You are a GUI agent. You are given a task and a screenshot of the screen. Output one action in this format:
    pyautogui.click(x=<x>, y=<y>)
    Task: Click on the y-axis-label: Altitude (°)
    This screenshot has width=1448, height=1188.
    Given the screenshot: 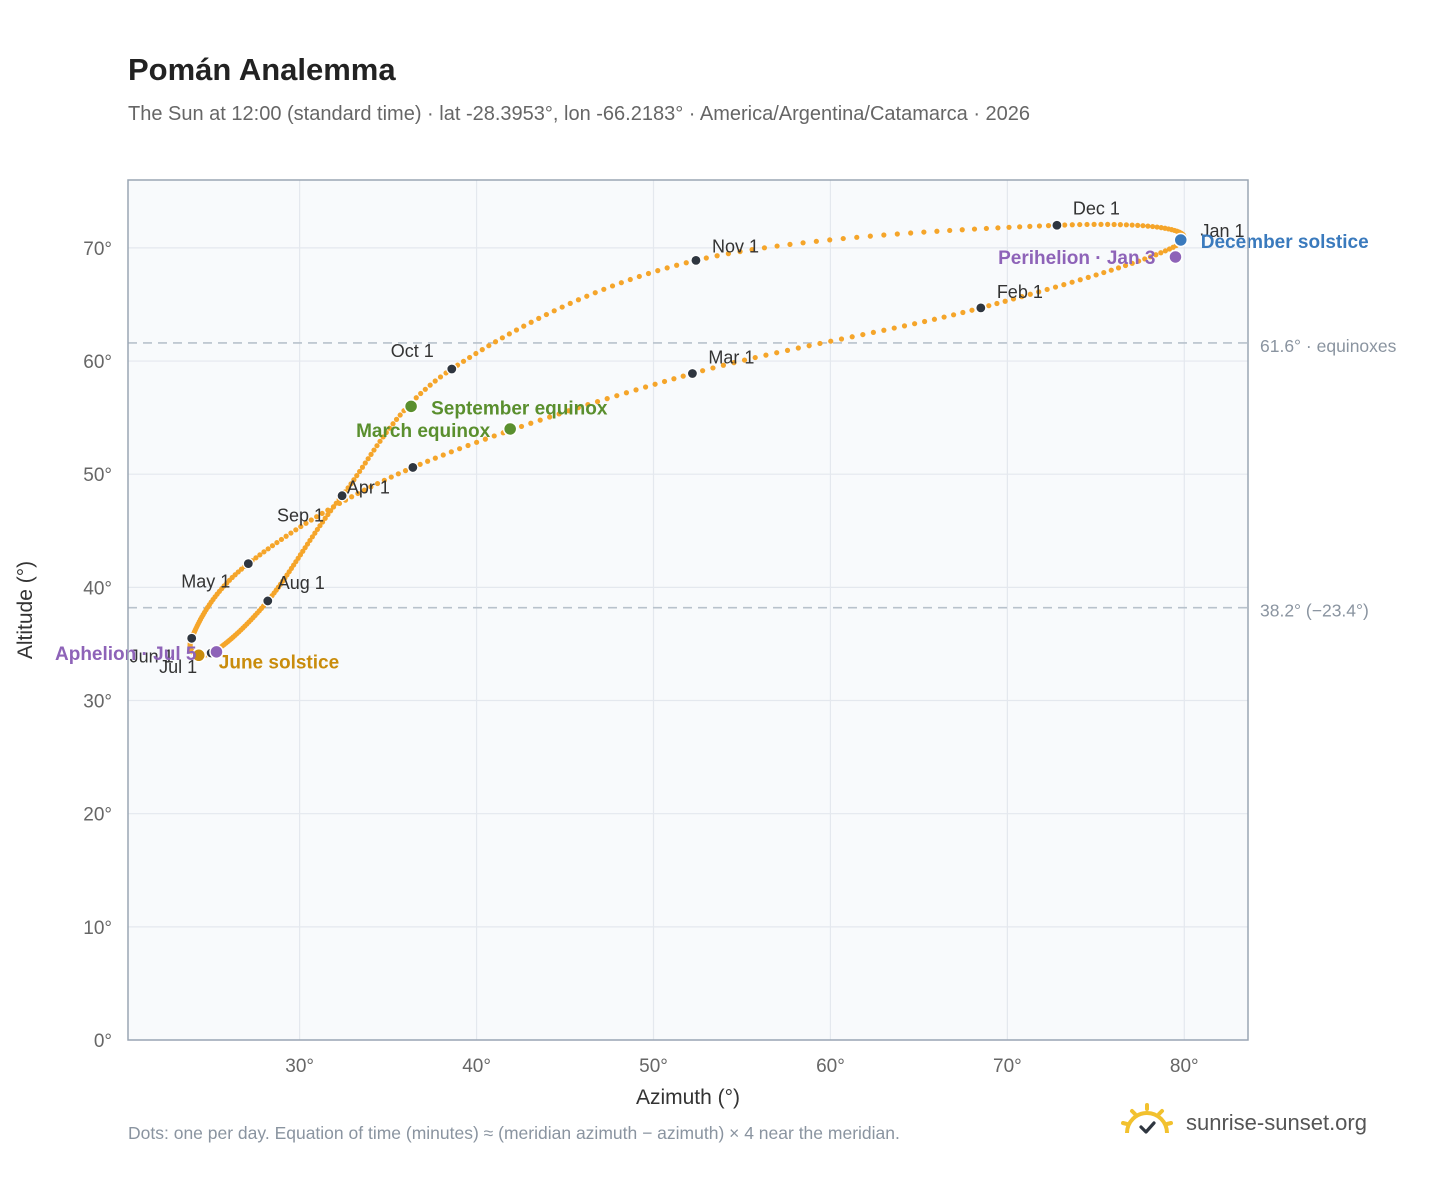 What is the action you would take?
    pyautogui.click(x=25, y=610)
    